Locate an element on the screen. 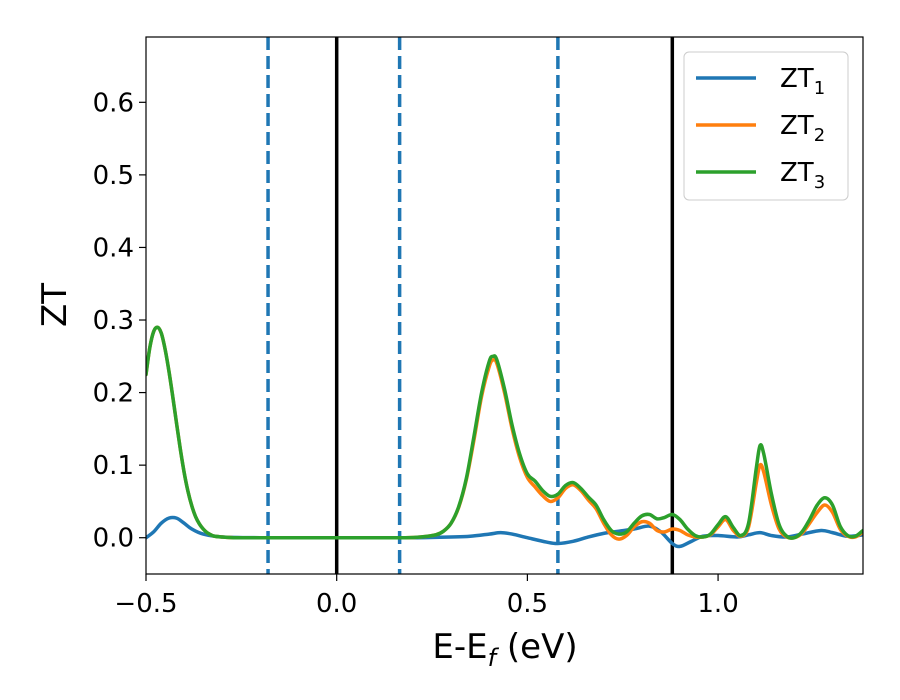  y-tick-label: 0.4 is located at coordinates (113, 248).